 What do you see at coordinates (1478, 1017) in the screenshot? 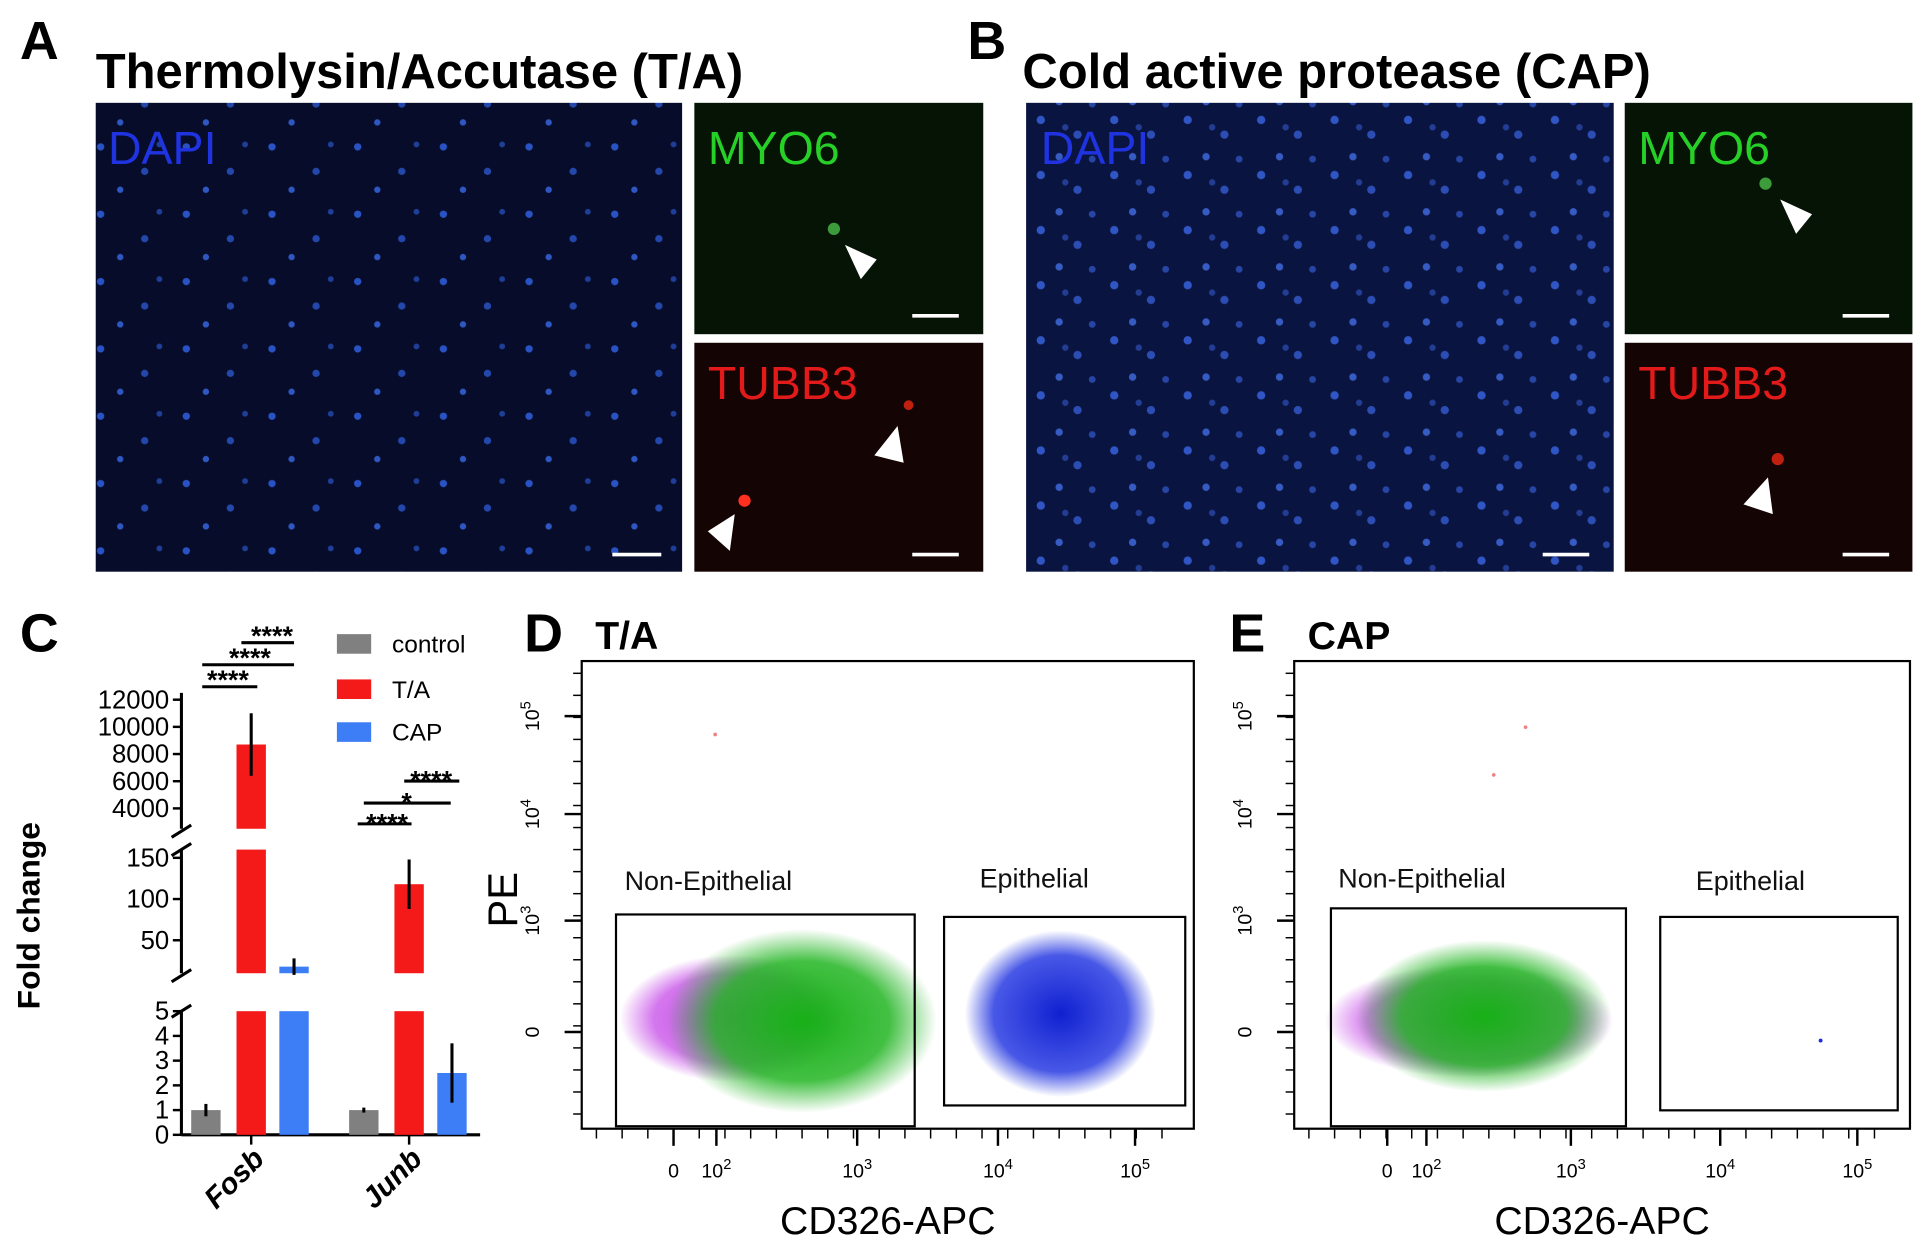
I see `gate` at bounding box center [1478, 1017].